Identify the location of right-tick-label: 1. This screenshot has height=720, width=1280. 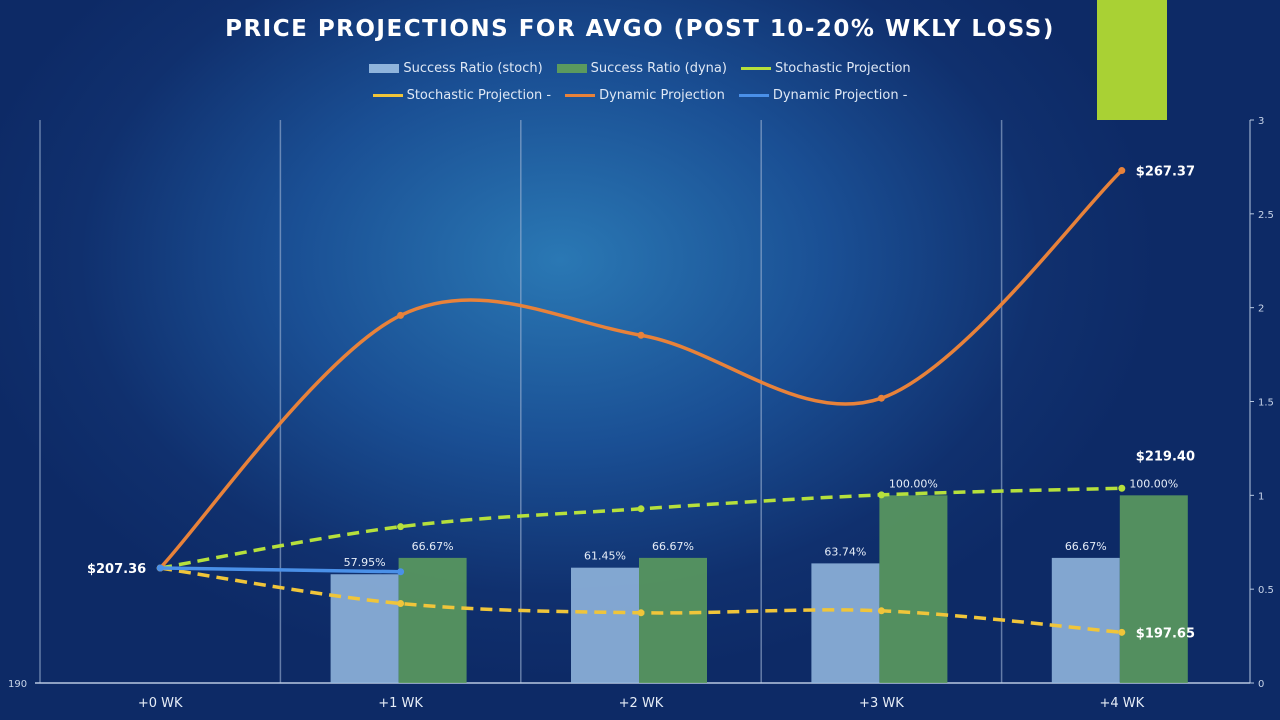
(1261, 496).